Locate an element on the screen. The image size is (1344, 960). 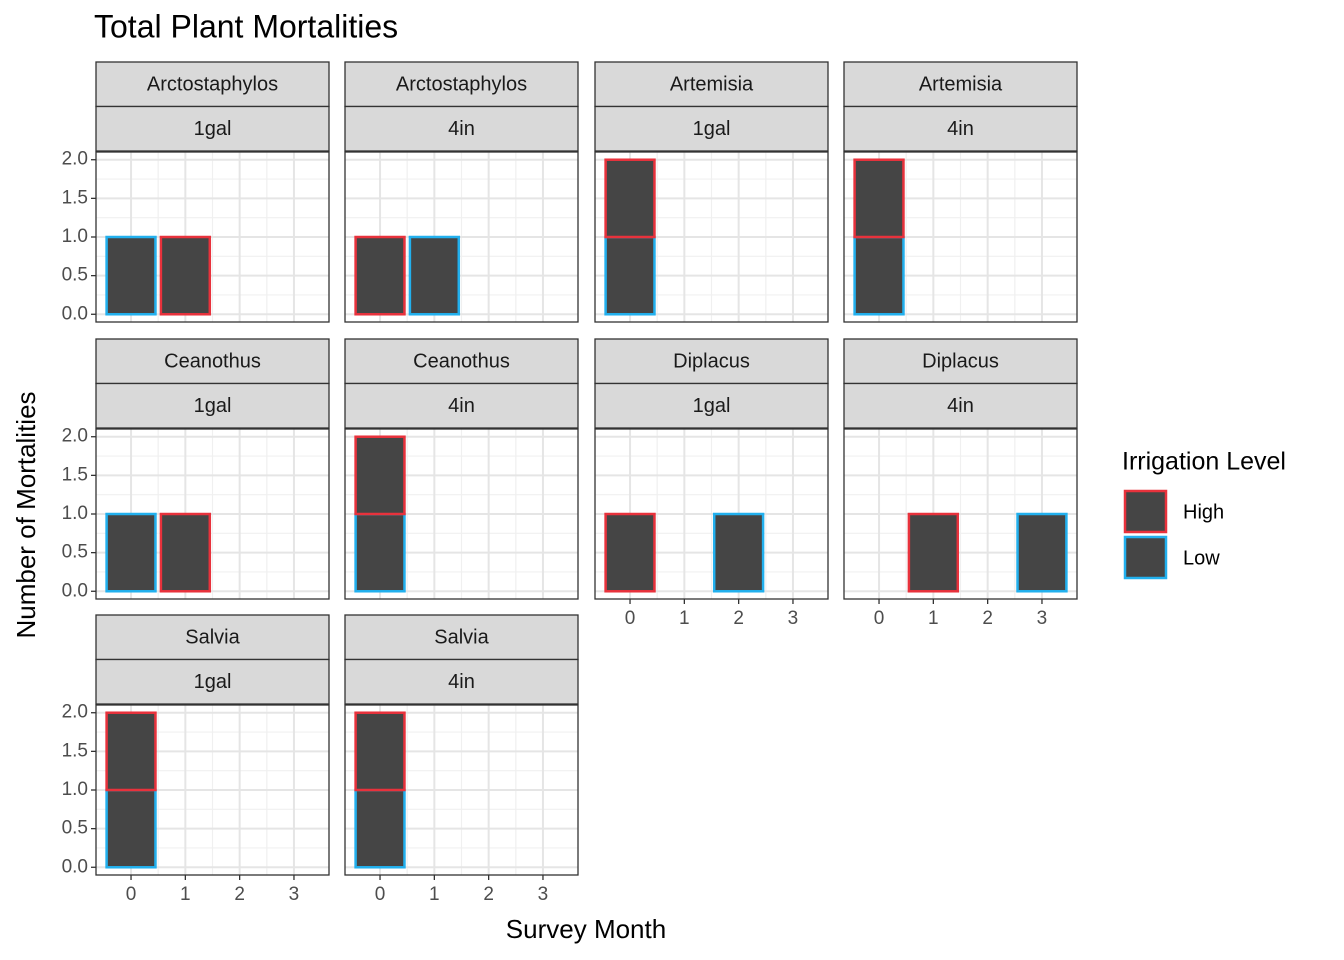
strip-label: Ceanothus is located at coordinates (212, 362).